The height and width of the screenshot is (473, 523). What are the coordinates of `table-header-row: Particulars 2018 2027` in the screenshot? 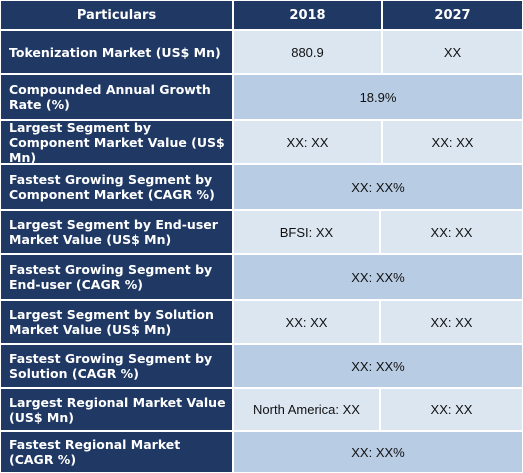 It's located at (261, 15).